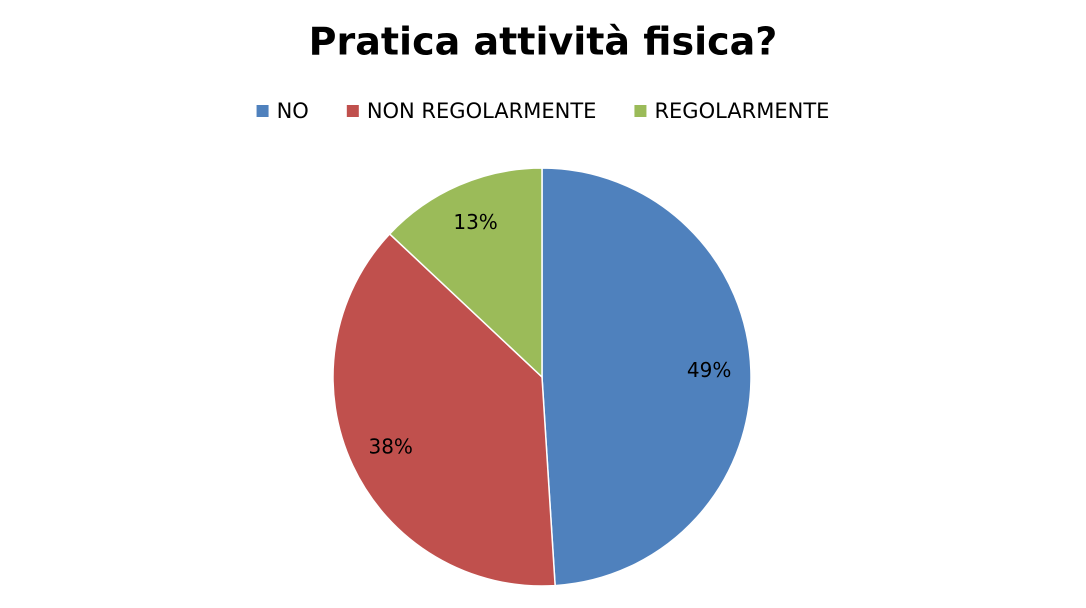 Image resolution: width=1086 pixels, height=608 pixels. What do you see at coordinates (741, 111) in the screenshot?
I see `legend-label: REGOLARMENTE` at bounding box center [741, 111].